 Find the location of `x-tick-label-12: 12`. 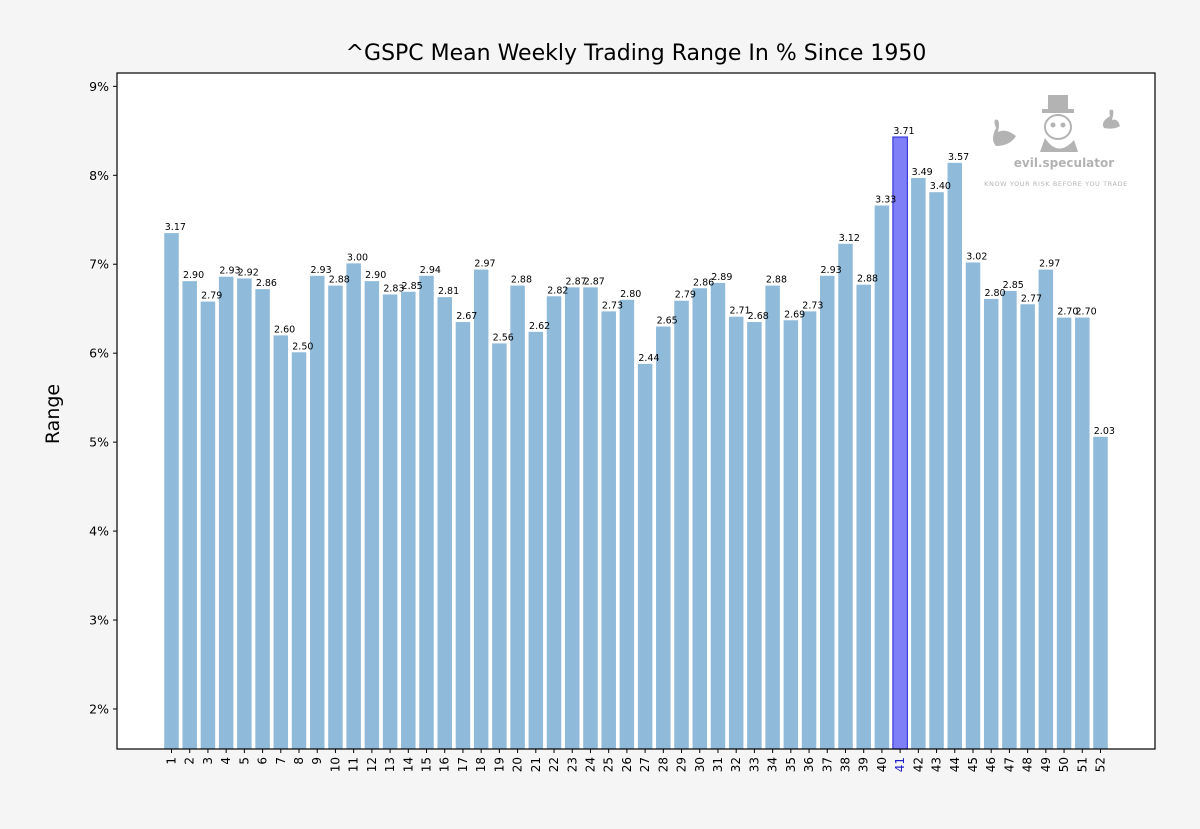

x-tick-label-12: 12 is located at coordinates (372, 764).